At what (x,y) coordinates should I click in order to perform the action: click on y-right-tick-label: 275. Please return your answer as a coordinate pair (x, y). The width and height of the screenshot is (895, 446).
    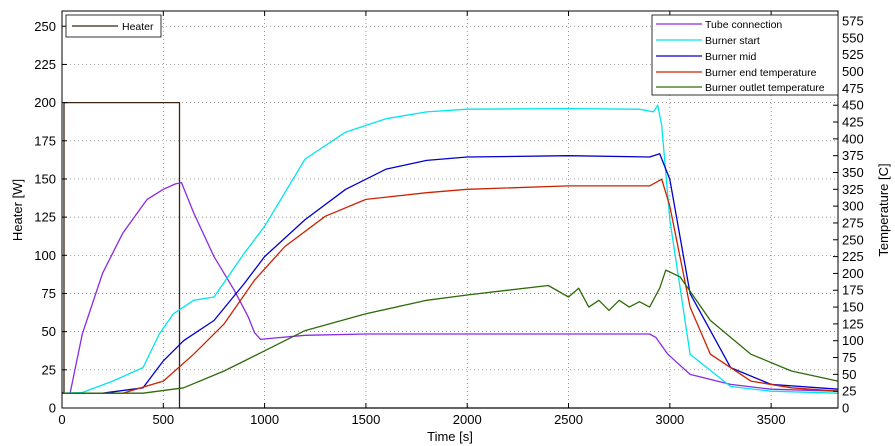
    Looking at the image, I should click on (853, 222).